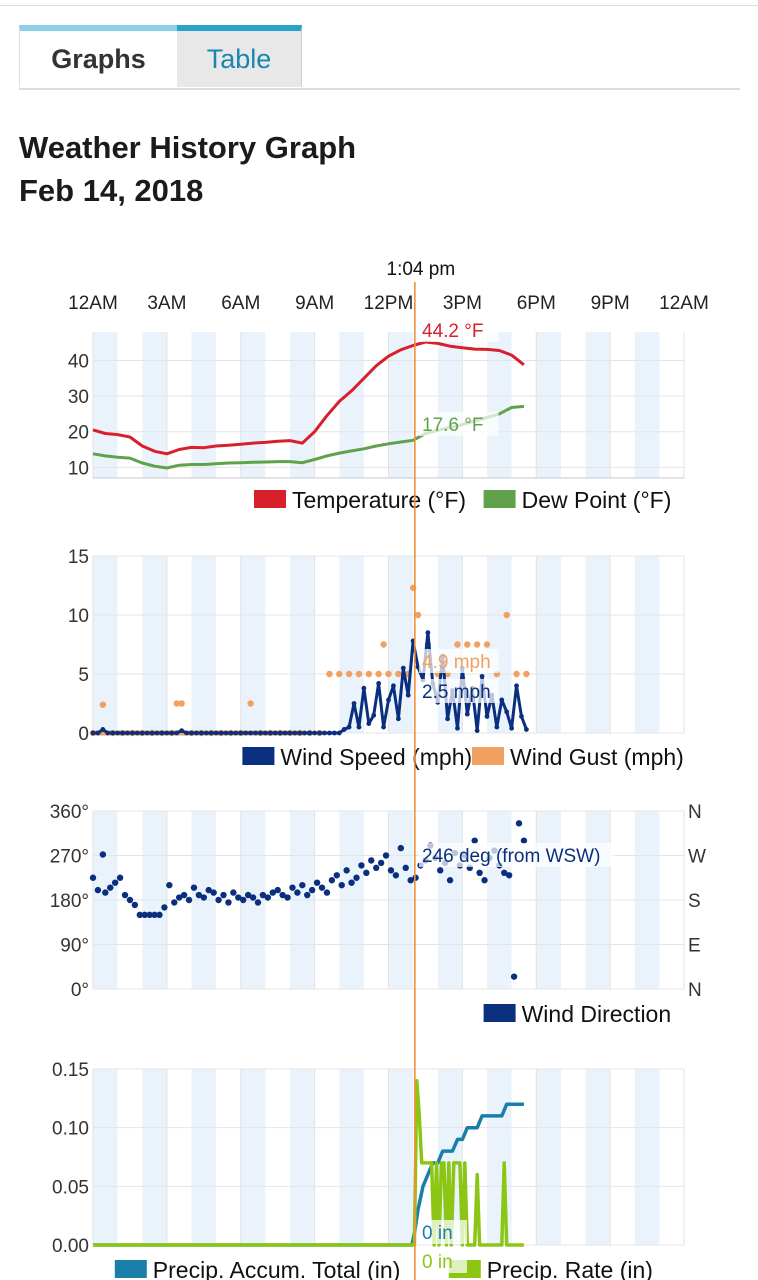  Describe the element at coordinates (111, 190) in the screenshot. I see `page-date: Feb 14, 2018` at that location.